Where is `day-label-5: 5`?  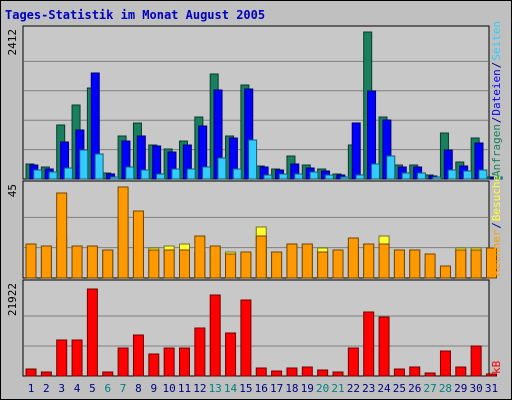
day-label-5: 5 is located at coordinates (92, 388).